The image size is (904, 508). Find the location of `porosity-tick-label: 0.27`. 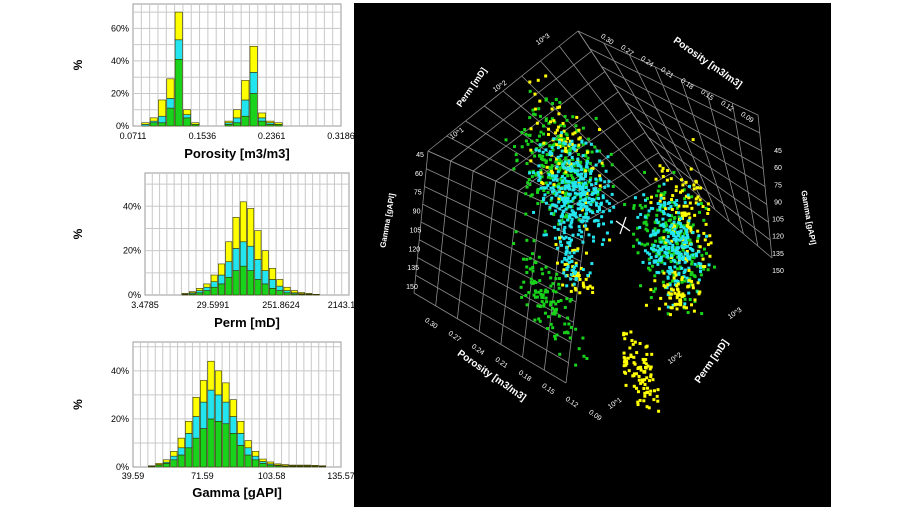

porosity-tick-label: 0.27 is located at coordinates (626, 51).